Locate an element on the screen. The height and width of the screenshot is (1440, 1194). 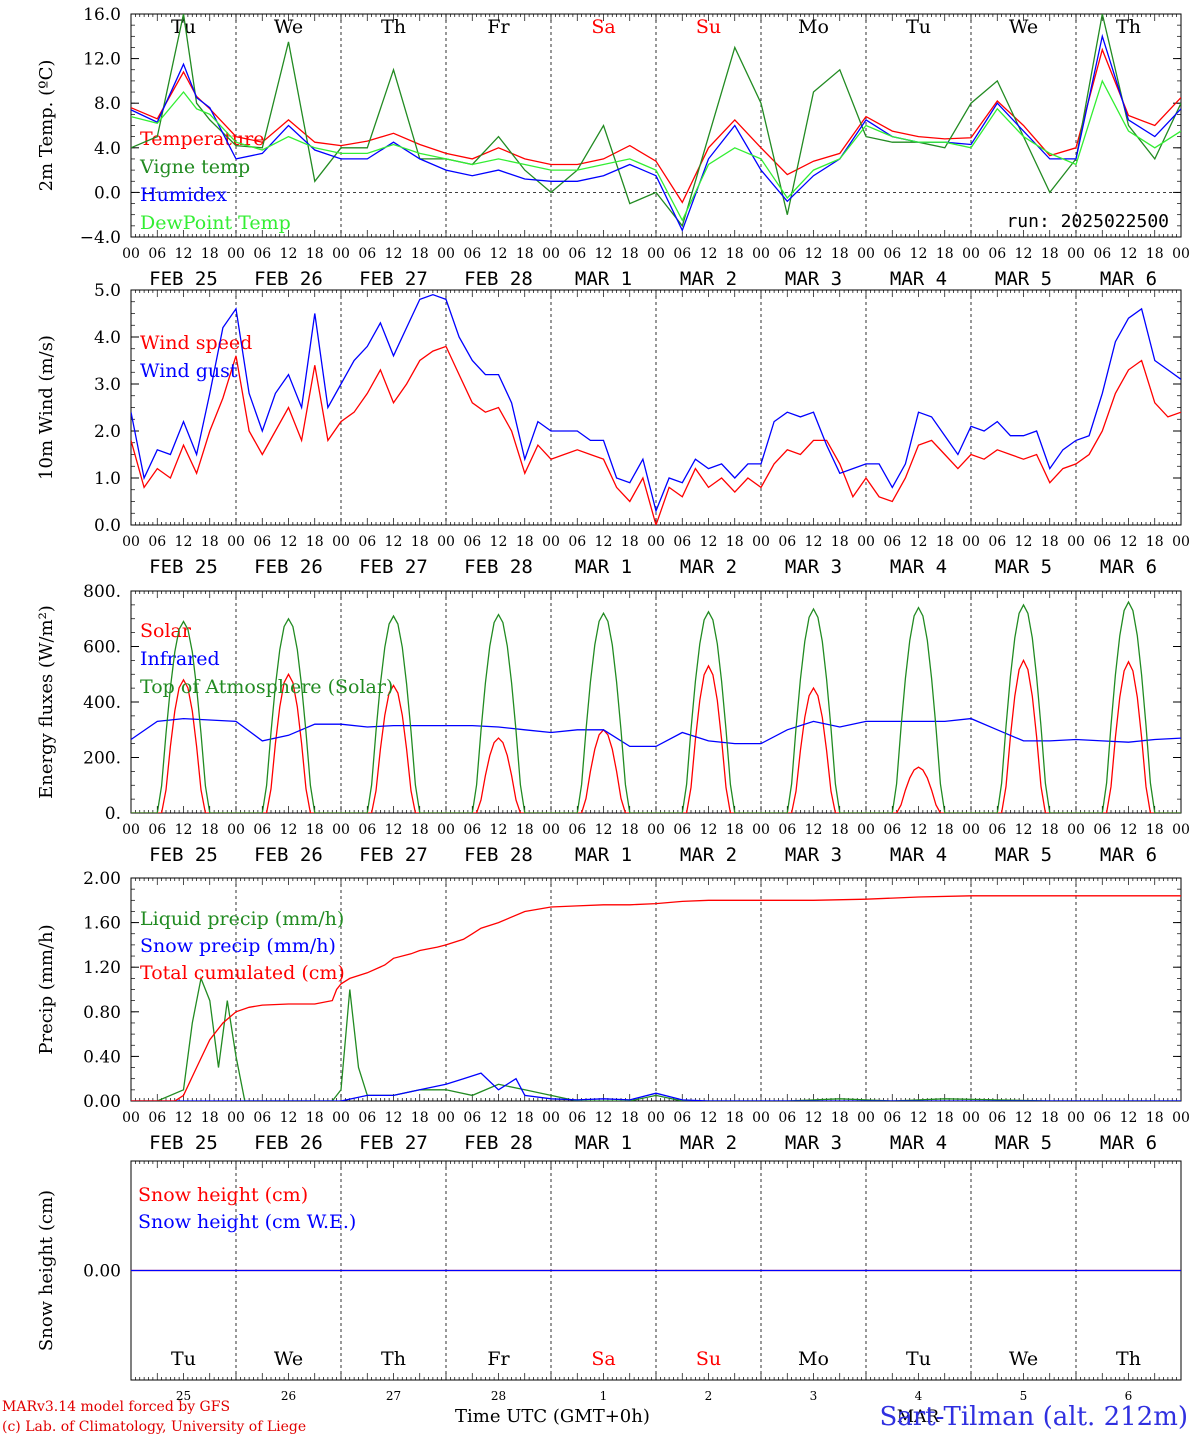
date-label: MAR 1 is located at coordinates (603, 567).